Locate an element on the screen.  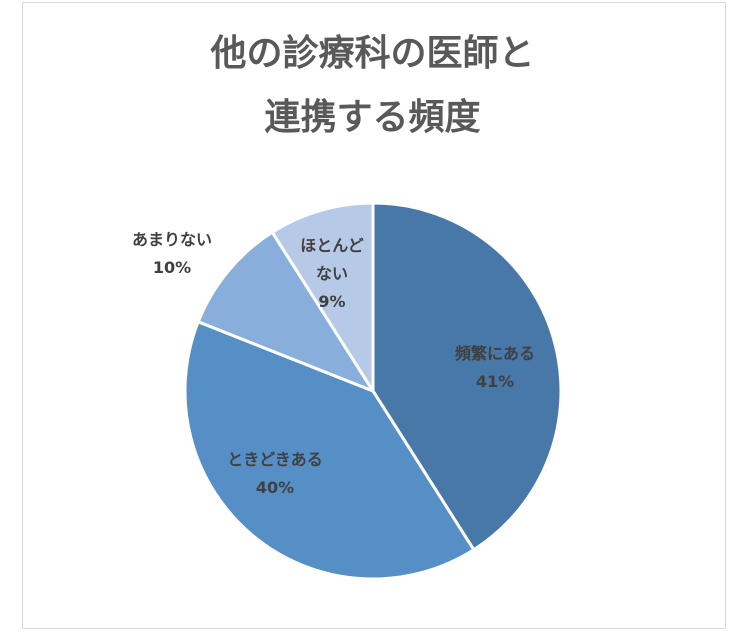
value-label: 9% is located at coordinates (332, 301).